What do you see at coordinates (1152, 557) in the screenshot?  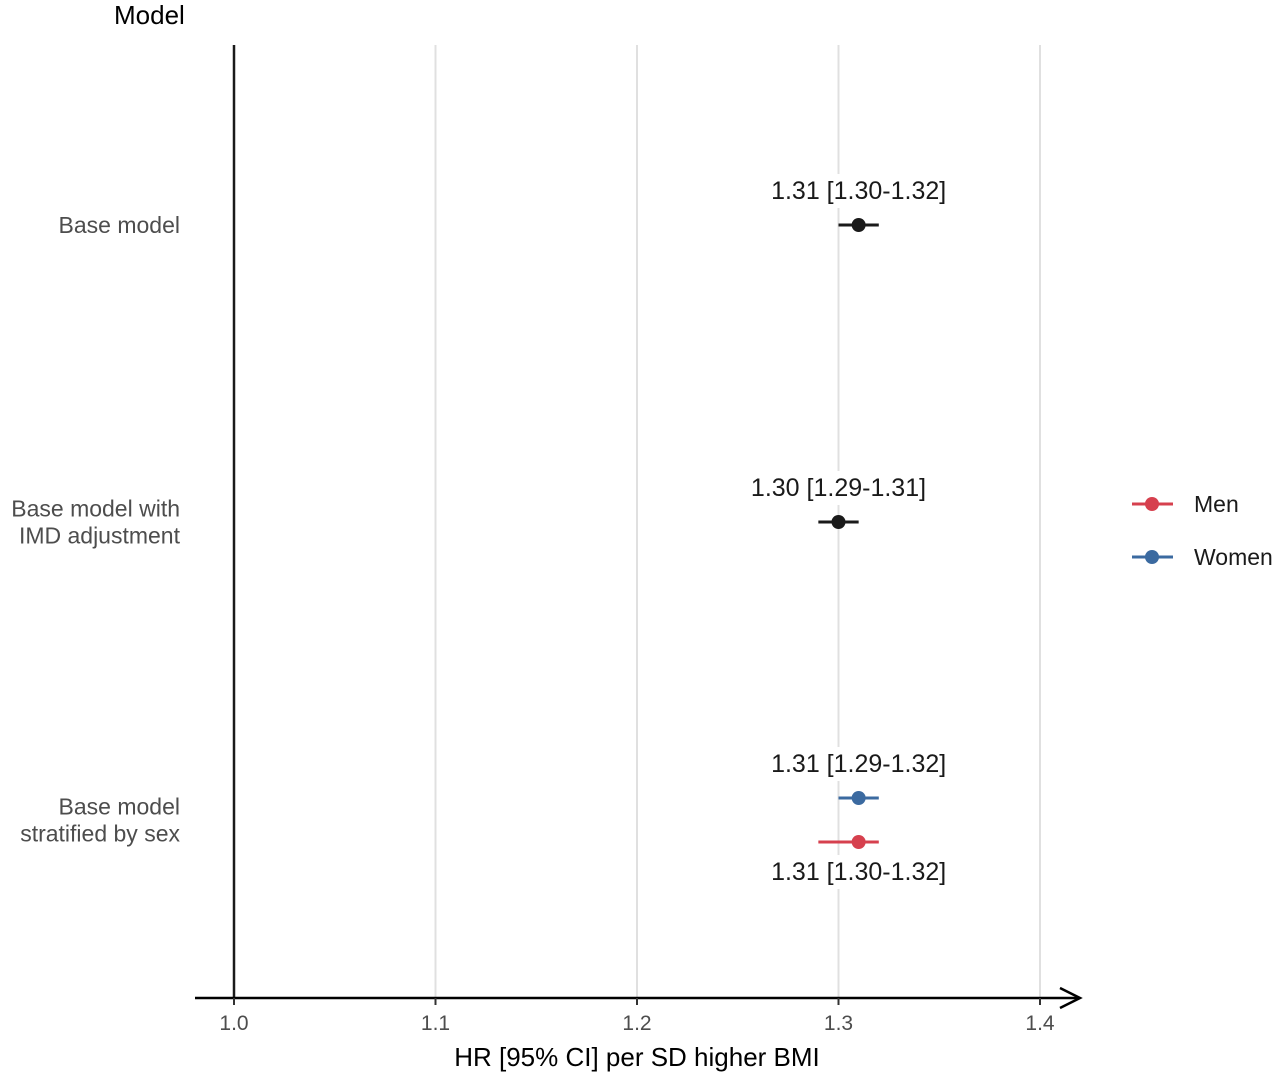 I see `legend-key-point-Women` at bounding box center [1152, 557].